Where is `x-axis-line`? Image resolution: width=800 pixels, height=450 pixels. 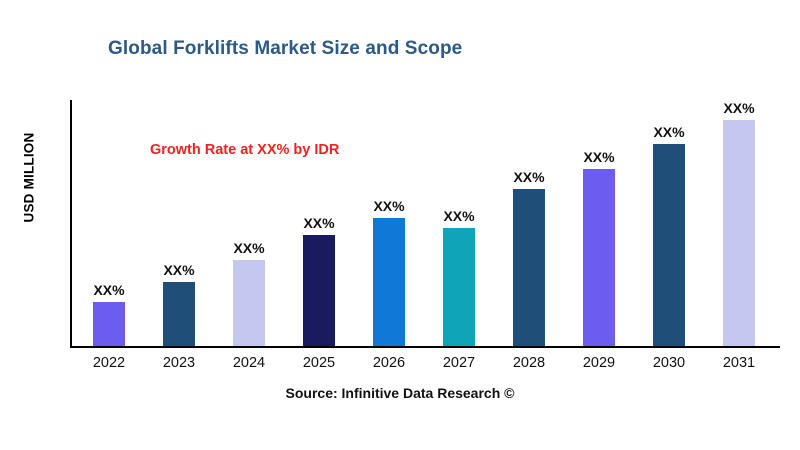
x-axis-line is located at coordinates (425, 347).